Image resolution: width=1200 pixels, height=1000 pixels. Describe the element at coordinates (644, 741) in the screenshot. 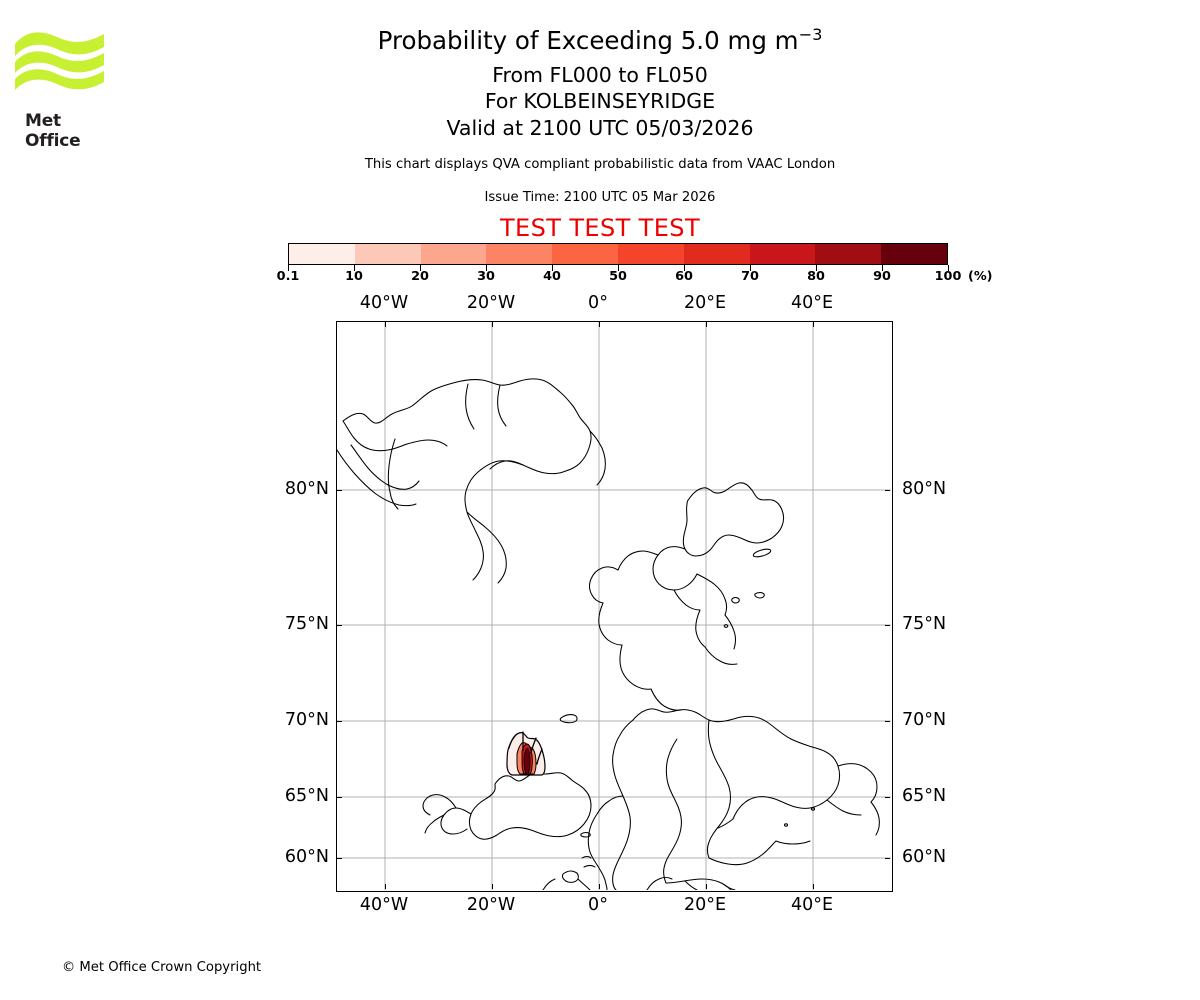

I see `coastline-small-islands` at that location.